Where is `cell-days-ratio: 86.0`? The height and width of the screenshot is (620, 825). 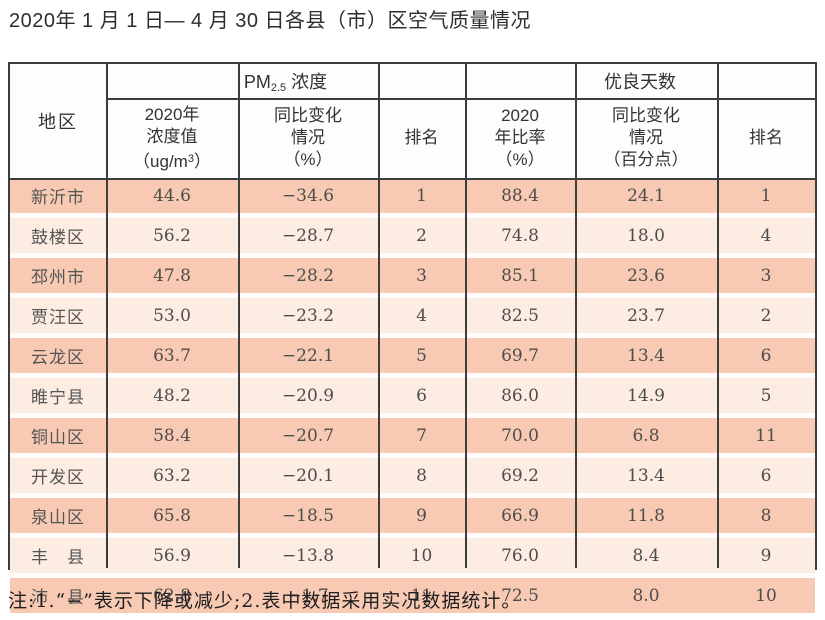 cell-days-ratio: 86.0 is located at coordinates (520, 394).